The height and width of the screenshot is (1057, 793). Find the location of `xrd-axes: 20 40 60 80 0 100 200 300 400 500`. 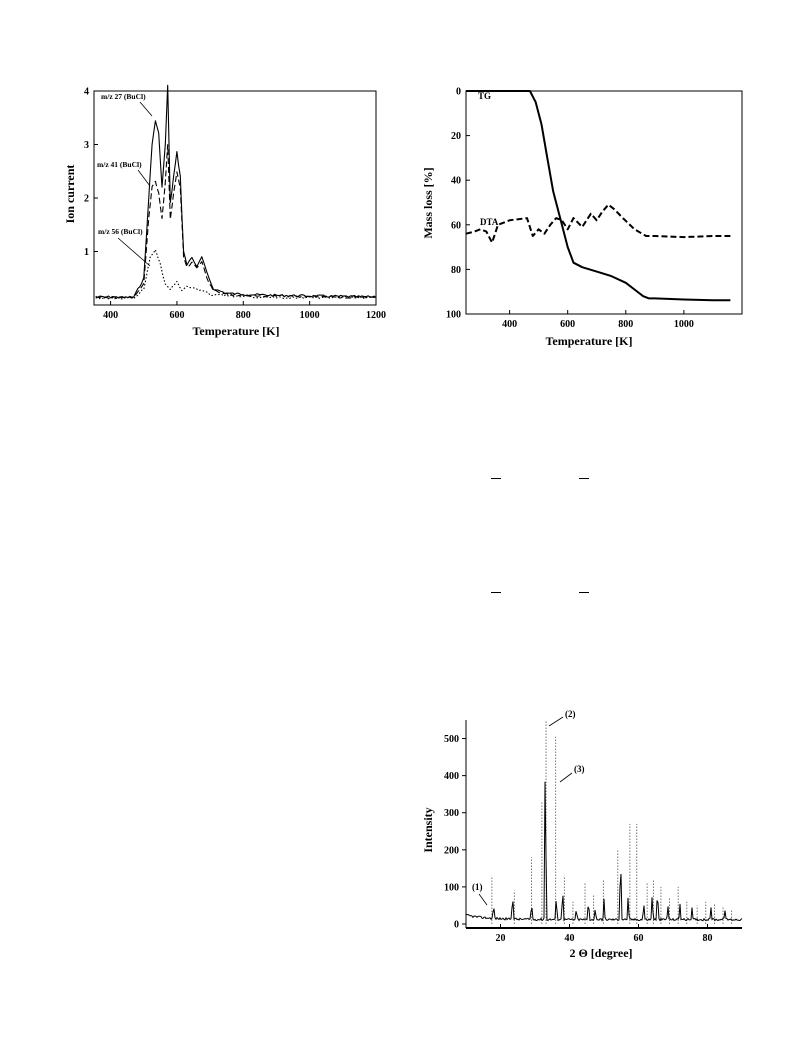

xrd-axes: 20 40 60 80 0 100 200 300 400 500 is located at coordinates (593, 832).